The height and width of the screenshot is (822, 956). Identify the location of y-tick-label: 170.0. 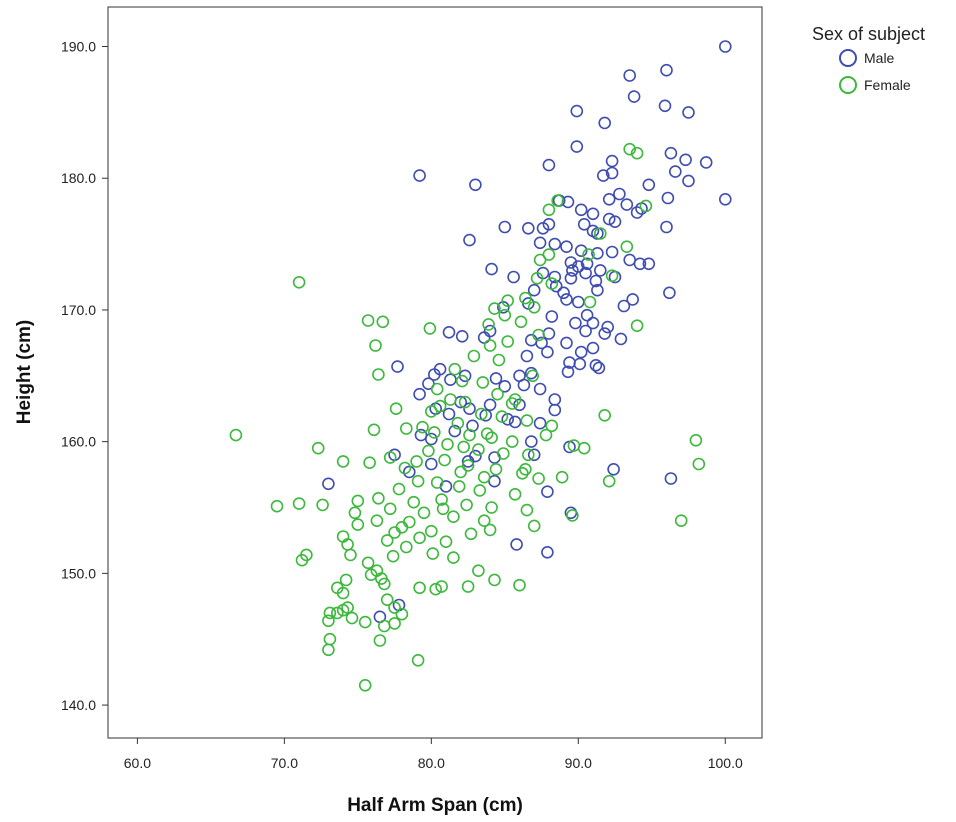
(78, 310).